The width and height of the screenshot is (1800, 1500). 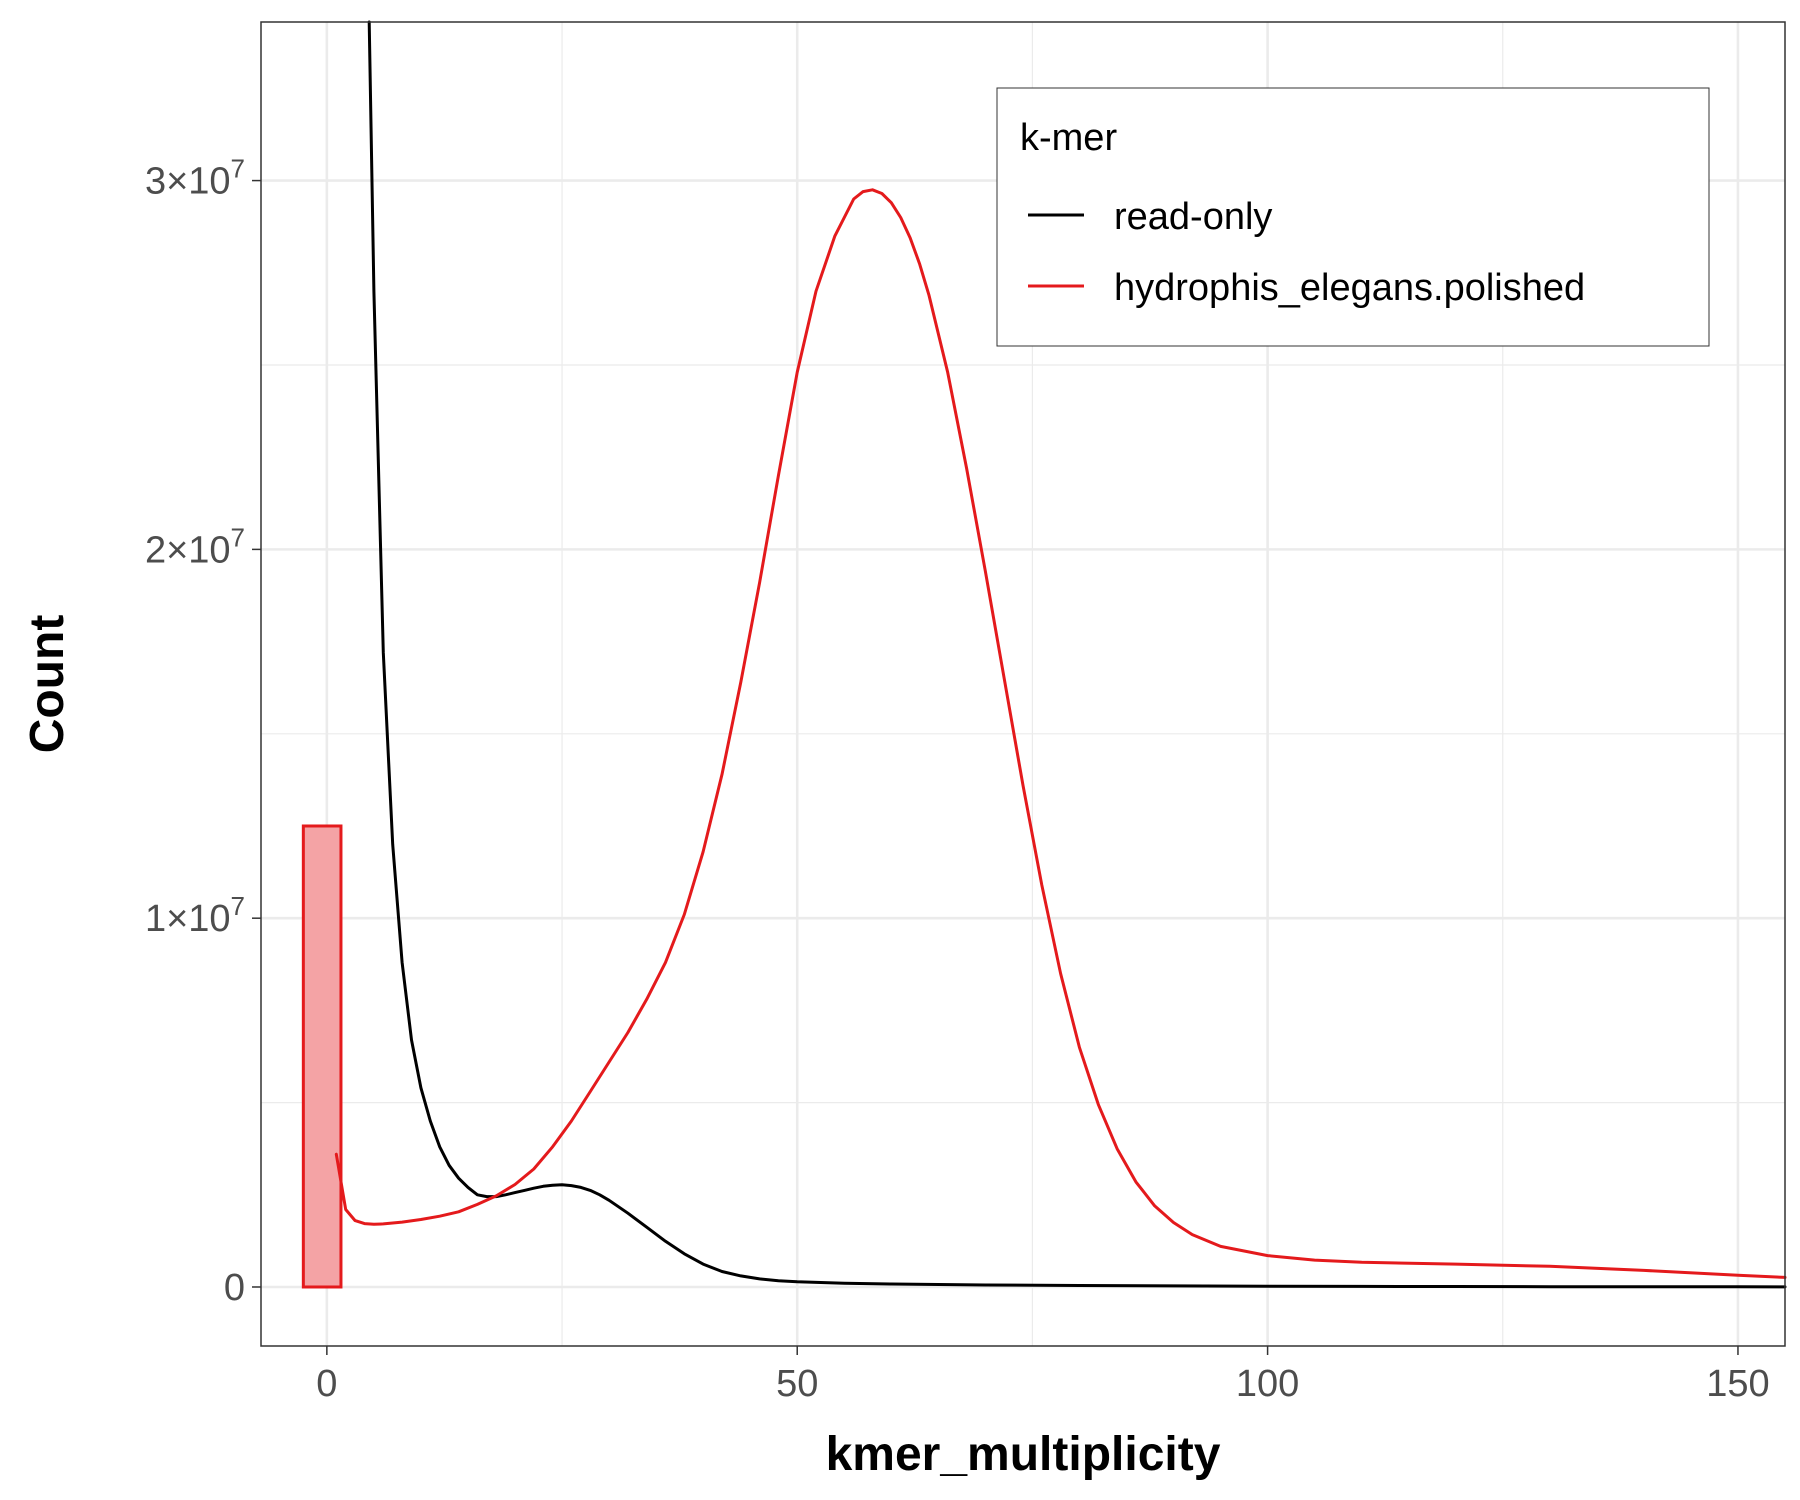 I want to click on x-tick-label: 50, so click(x=797, y=1384).